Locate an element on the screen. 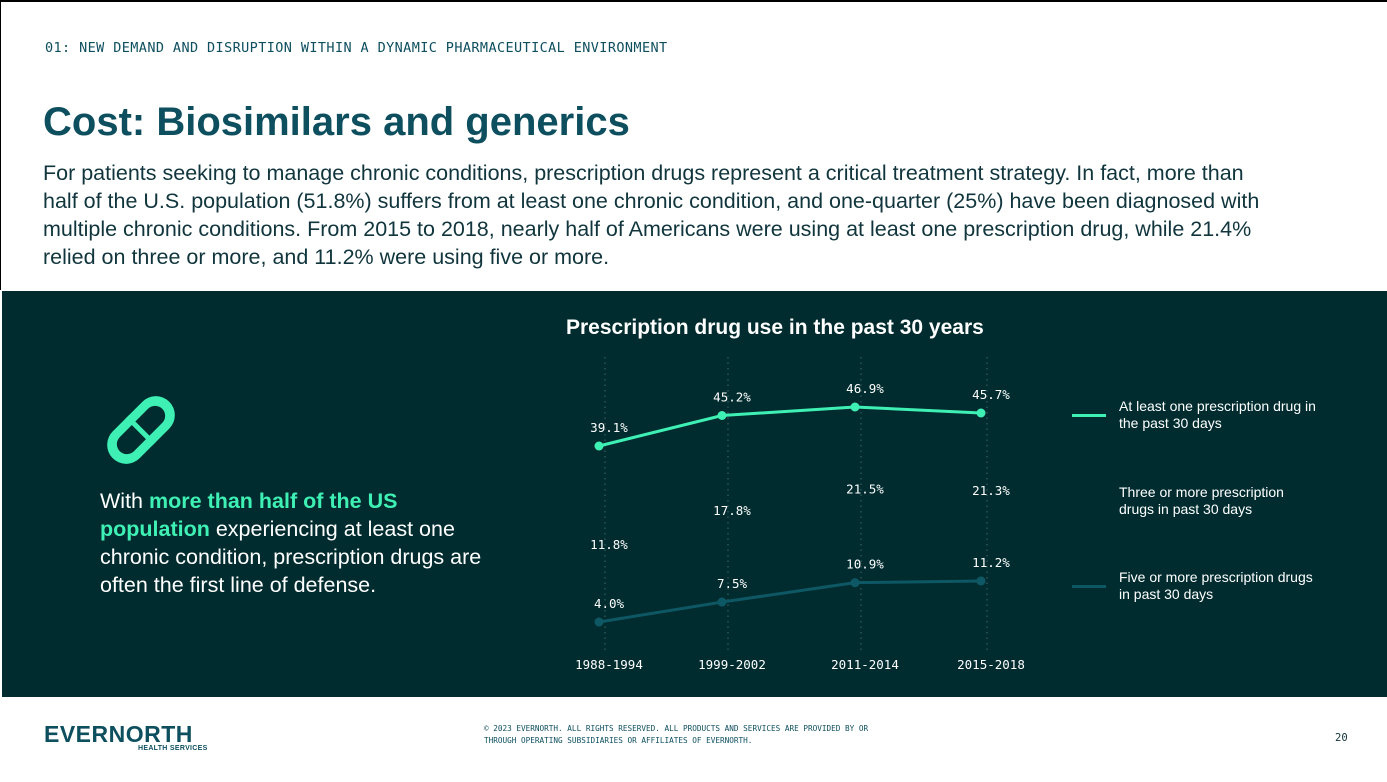 This screenshot has height=782, width=1387. callout-highlight: more than half of the US population is located at coordinates (249, 515).